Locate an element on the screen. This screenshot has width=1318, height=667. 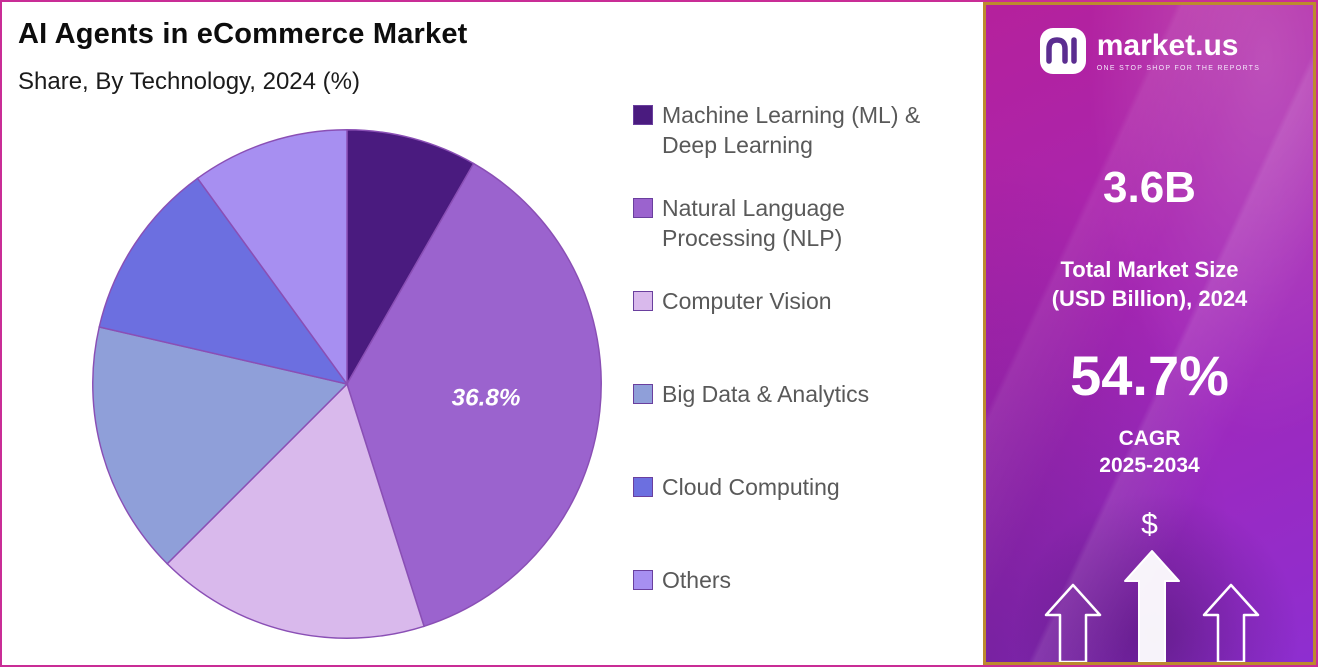
legend-item-machine-learning-ml-deep-learning: Machine Learning (ML) & Deep Learning is located at coordinates (798, 130).